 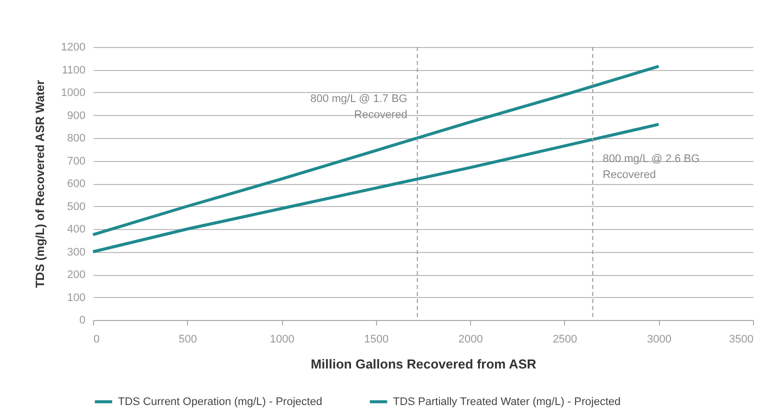 I want to click on x-tick-label: 1500, so click(x=376, y=340).